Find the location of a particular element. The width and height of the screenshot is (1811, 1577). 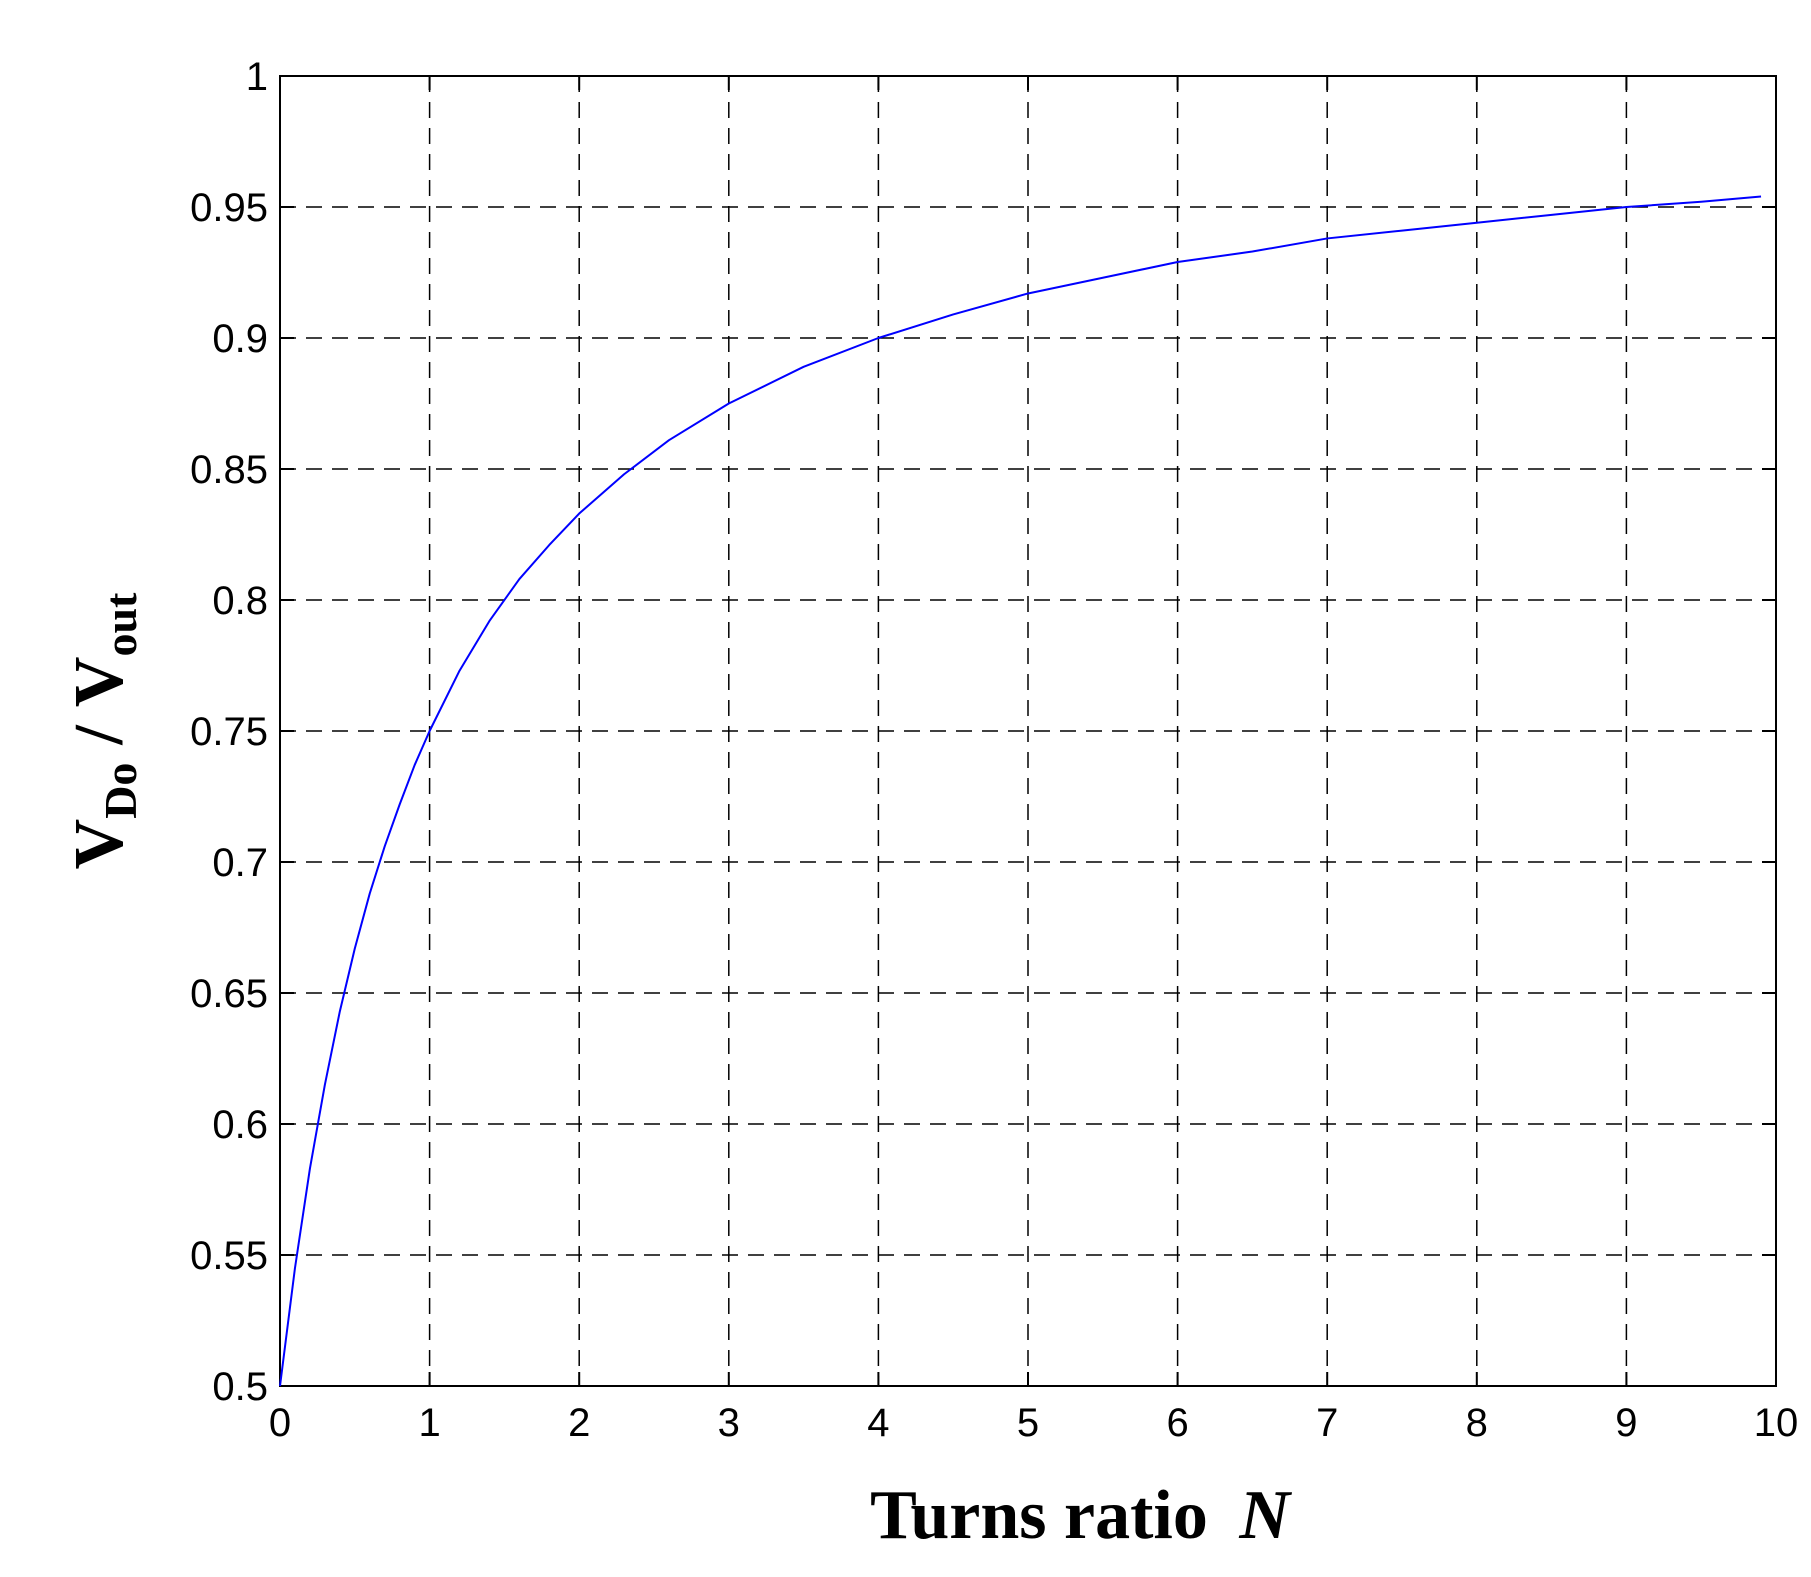

y-axis-title-v1: V is located at coordinates (99, 844).